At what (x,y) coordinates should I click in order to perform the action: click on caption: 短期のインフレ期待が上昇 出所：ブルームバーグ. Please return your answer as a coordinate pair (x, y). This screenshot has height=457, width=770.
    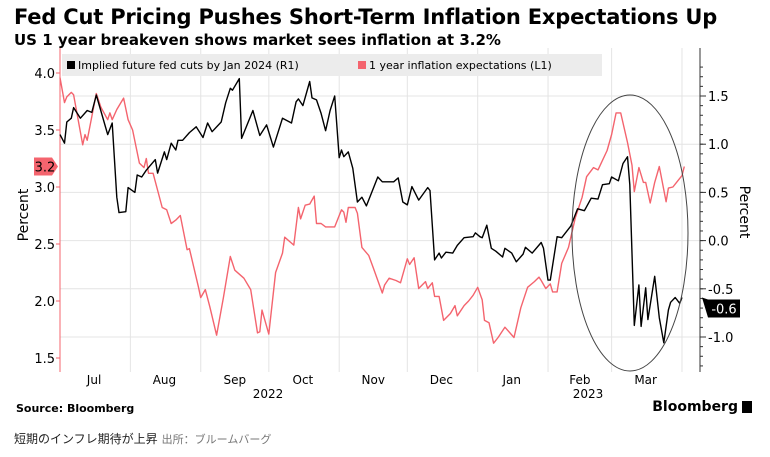
    Looking at the image, I should click on (142, 438).